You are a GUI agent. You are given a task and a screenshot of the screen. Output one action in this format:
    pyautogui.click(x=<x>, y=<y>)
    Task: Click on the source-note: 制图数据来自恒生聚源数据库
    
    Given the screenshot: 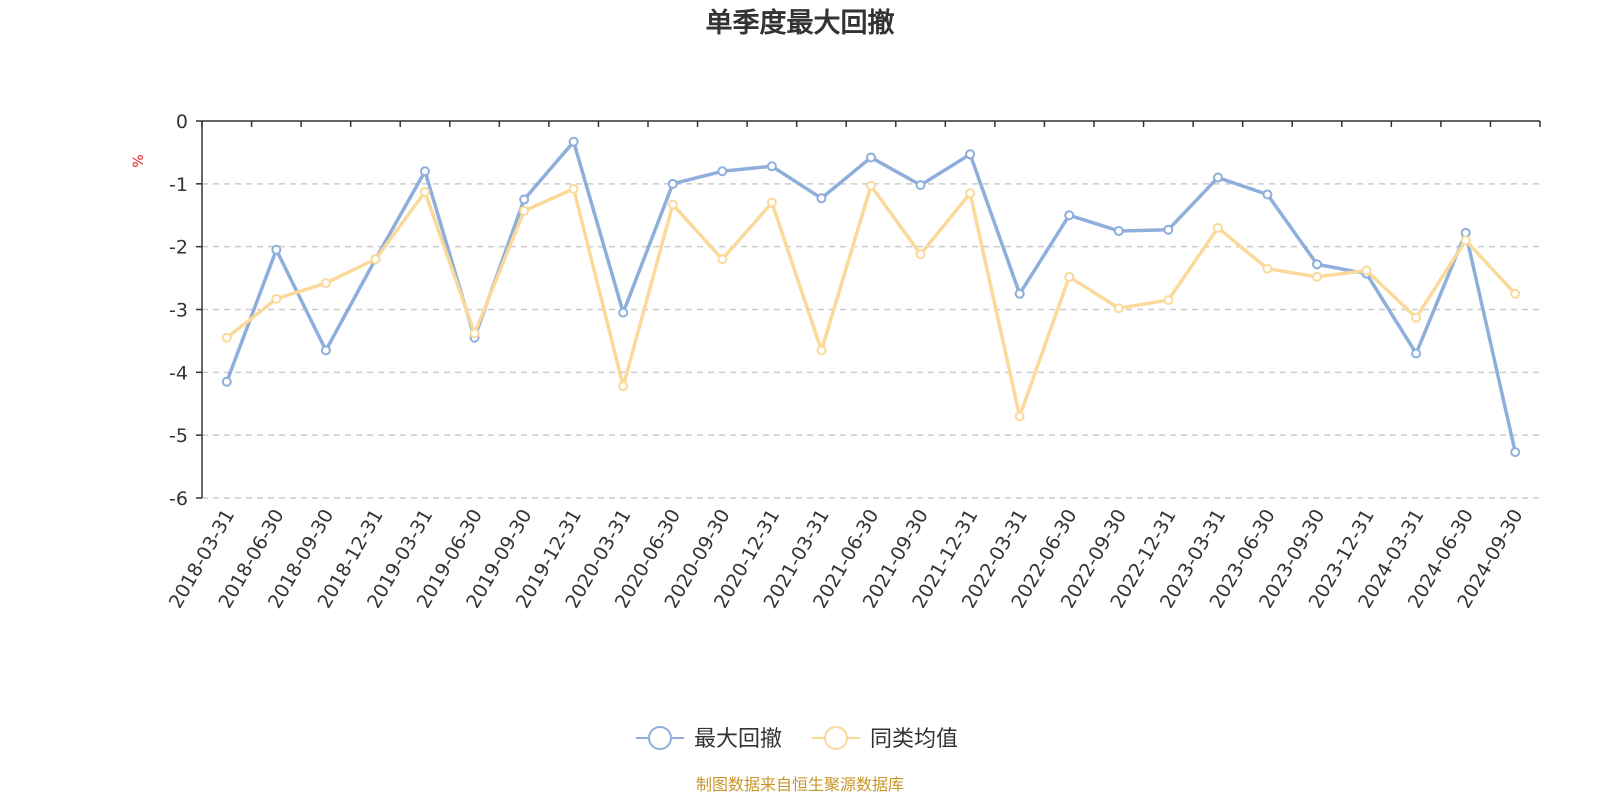 What is the action you would take?
    pyautogui.click(x=800, y=784)
    